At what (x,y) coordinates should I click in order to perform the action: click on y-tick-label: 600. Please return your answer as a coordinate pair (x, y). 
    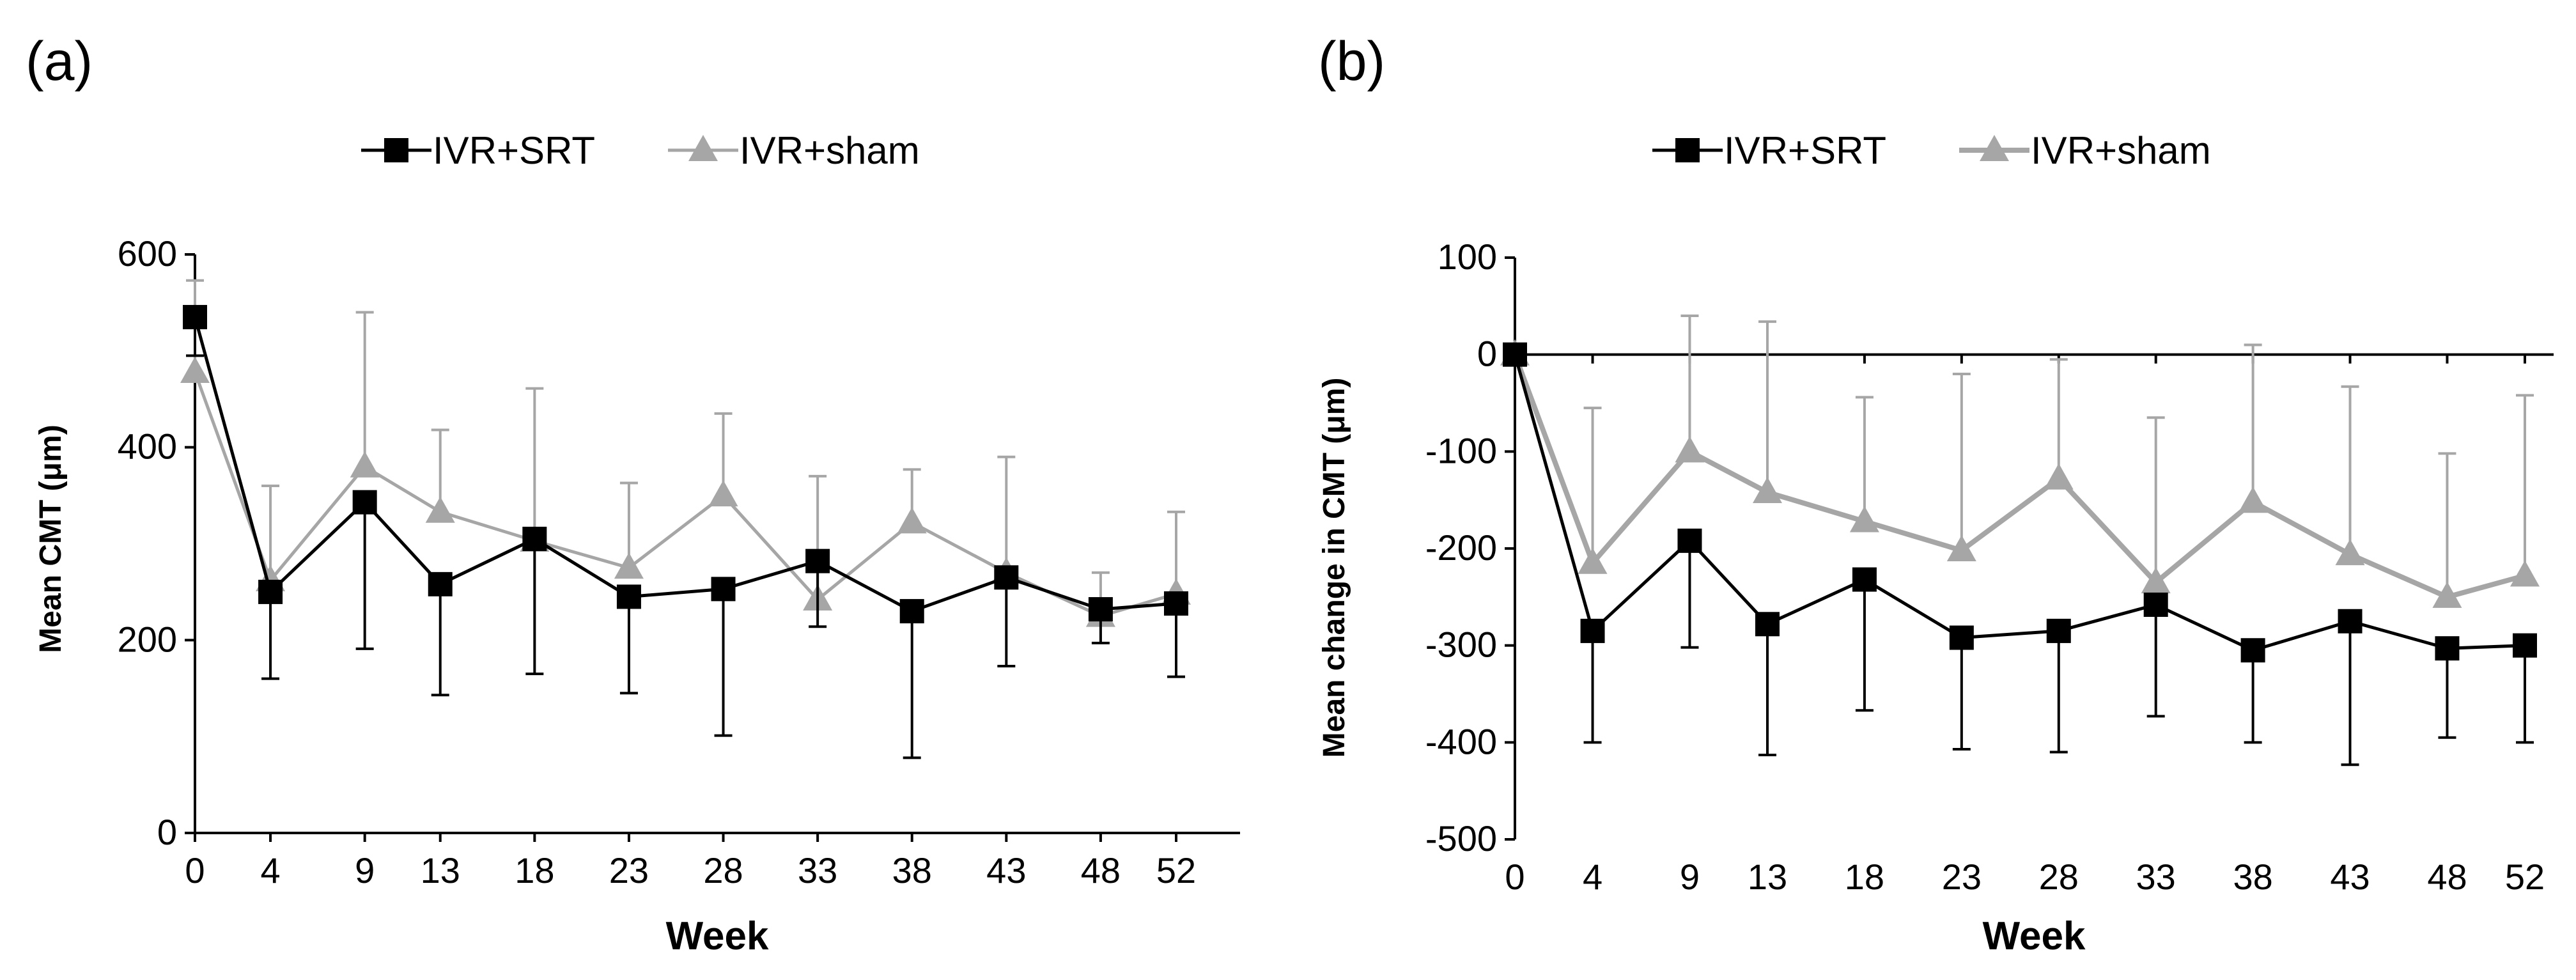
    Looking at the image, I should click on (147, 253).